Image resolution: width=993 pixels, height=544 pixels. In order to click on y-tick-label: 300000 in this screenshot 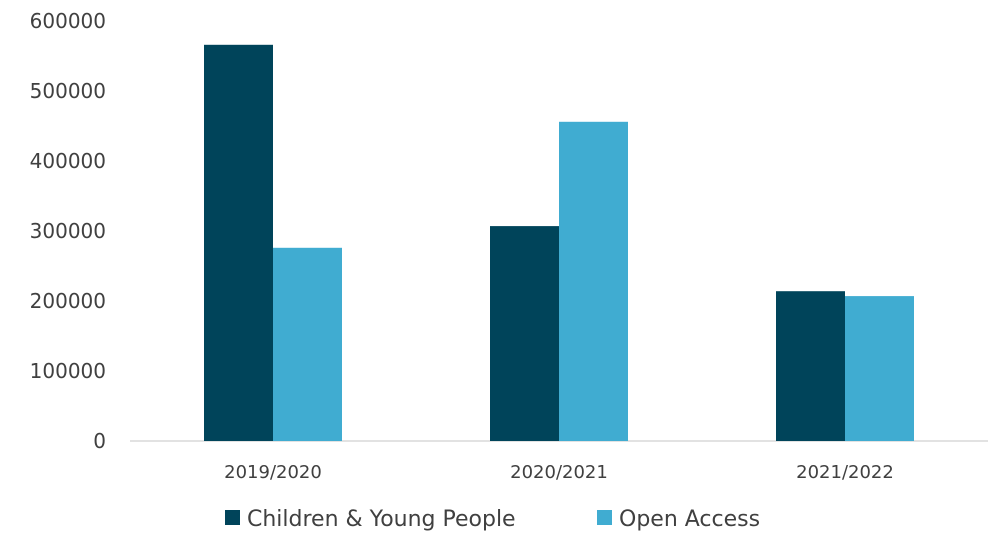, I will do `click(68, 231)`.